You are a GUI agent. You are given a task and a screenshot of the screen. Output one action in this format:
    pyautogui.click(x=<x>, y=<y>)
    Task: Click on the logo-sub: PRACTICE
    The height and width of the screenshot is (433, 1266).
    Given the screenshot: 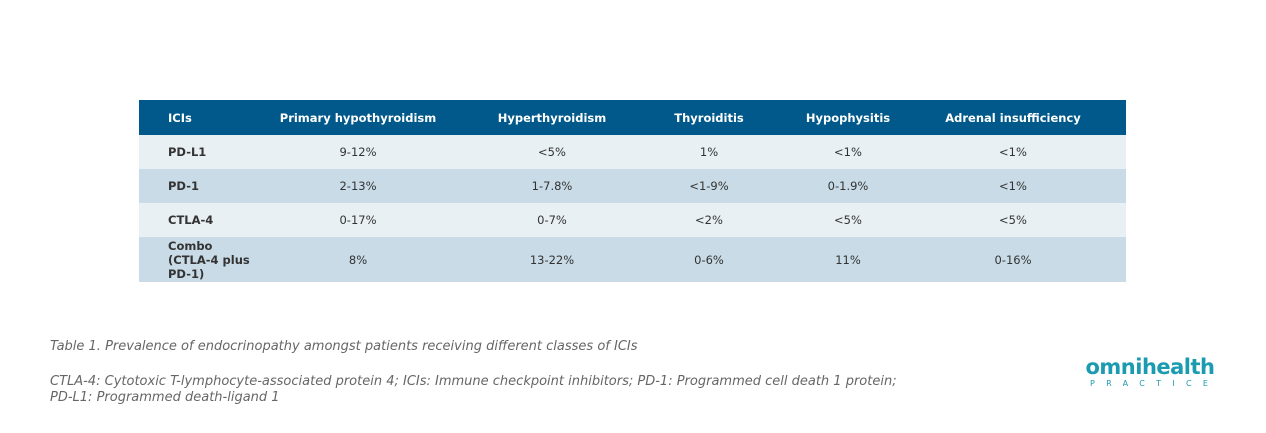 What is the action you would take?
    pyautogui.click(x=1155, y=383)
    